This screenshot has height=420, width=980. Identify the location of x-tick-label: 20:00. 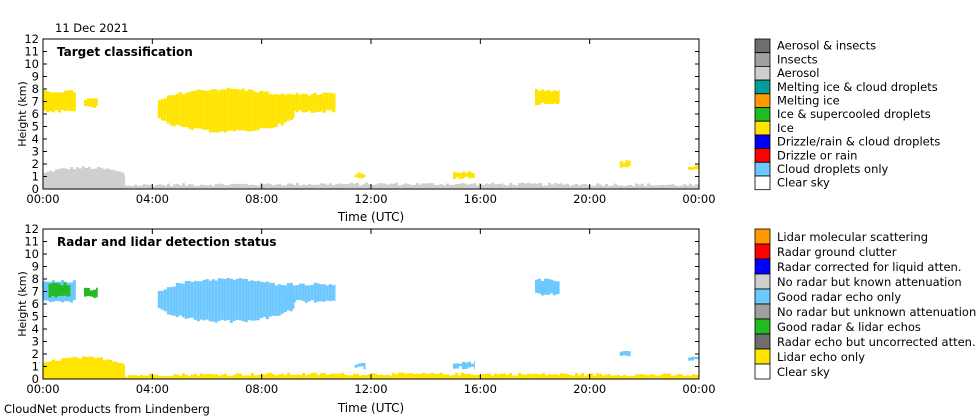
(589, 199).